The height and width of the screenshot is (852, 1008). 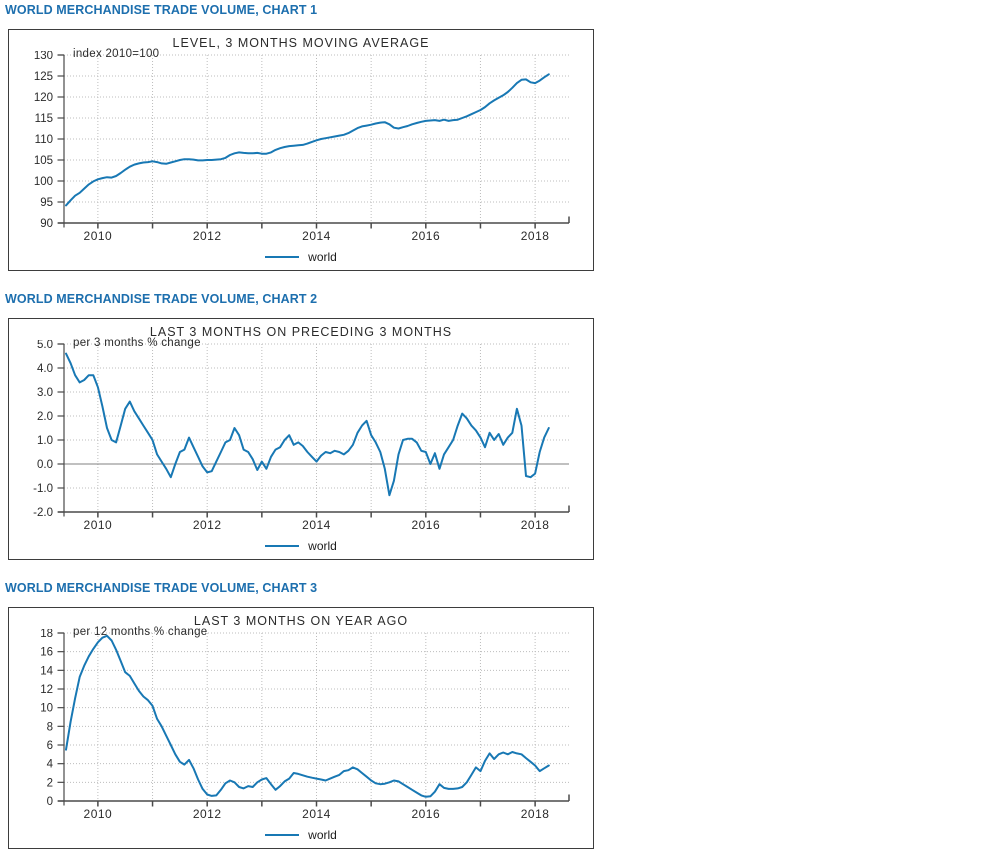 I want to click on svg-text: 4, so click(x=50, y=765).